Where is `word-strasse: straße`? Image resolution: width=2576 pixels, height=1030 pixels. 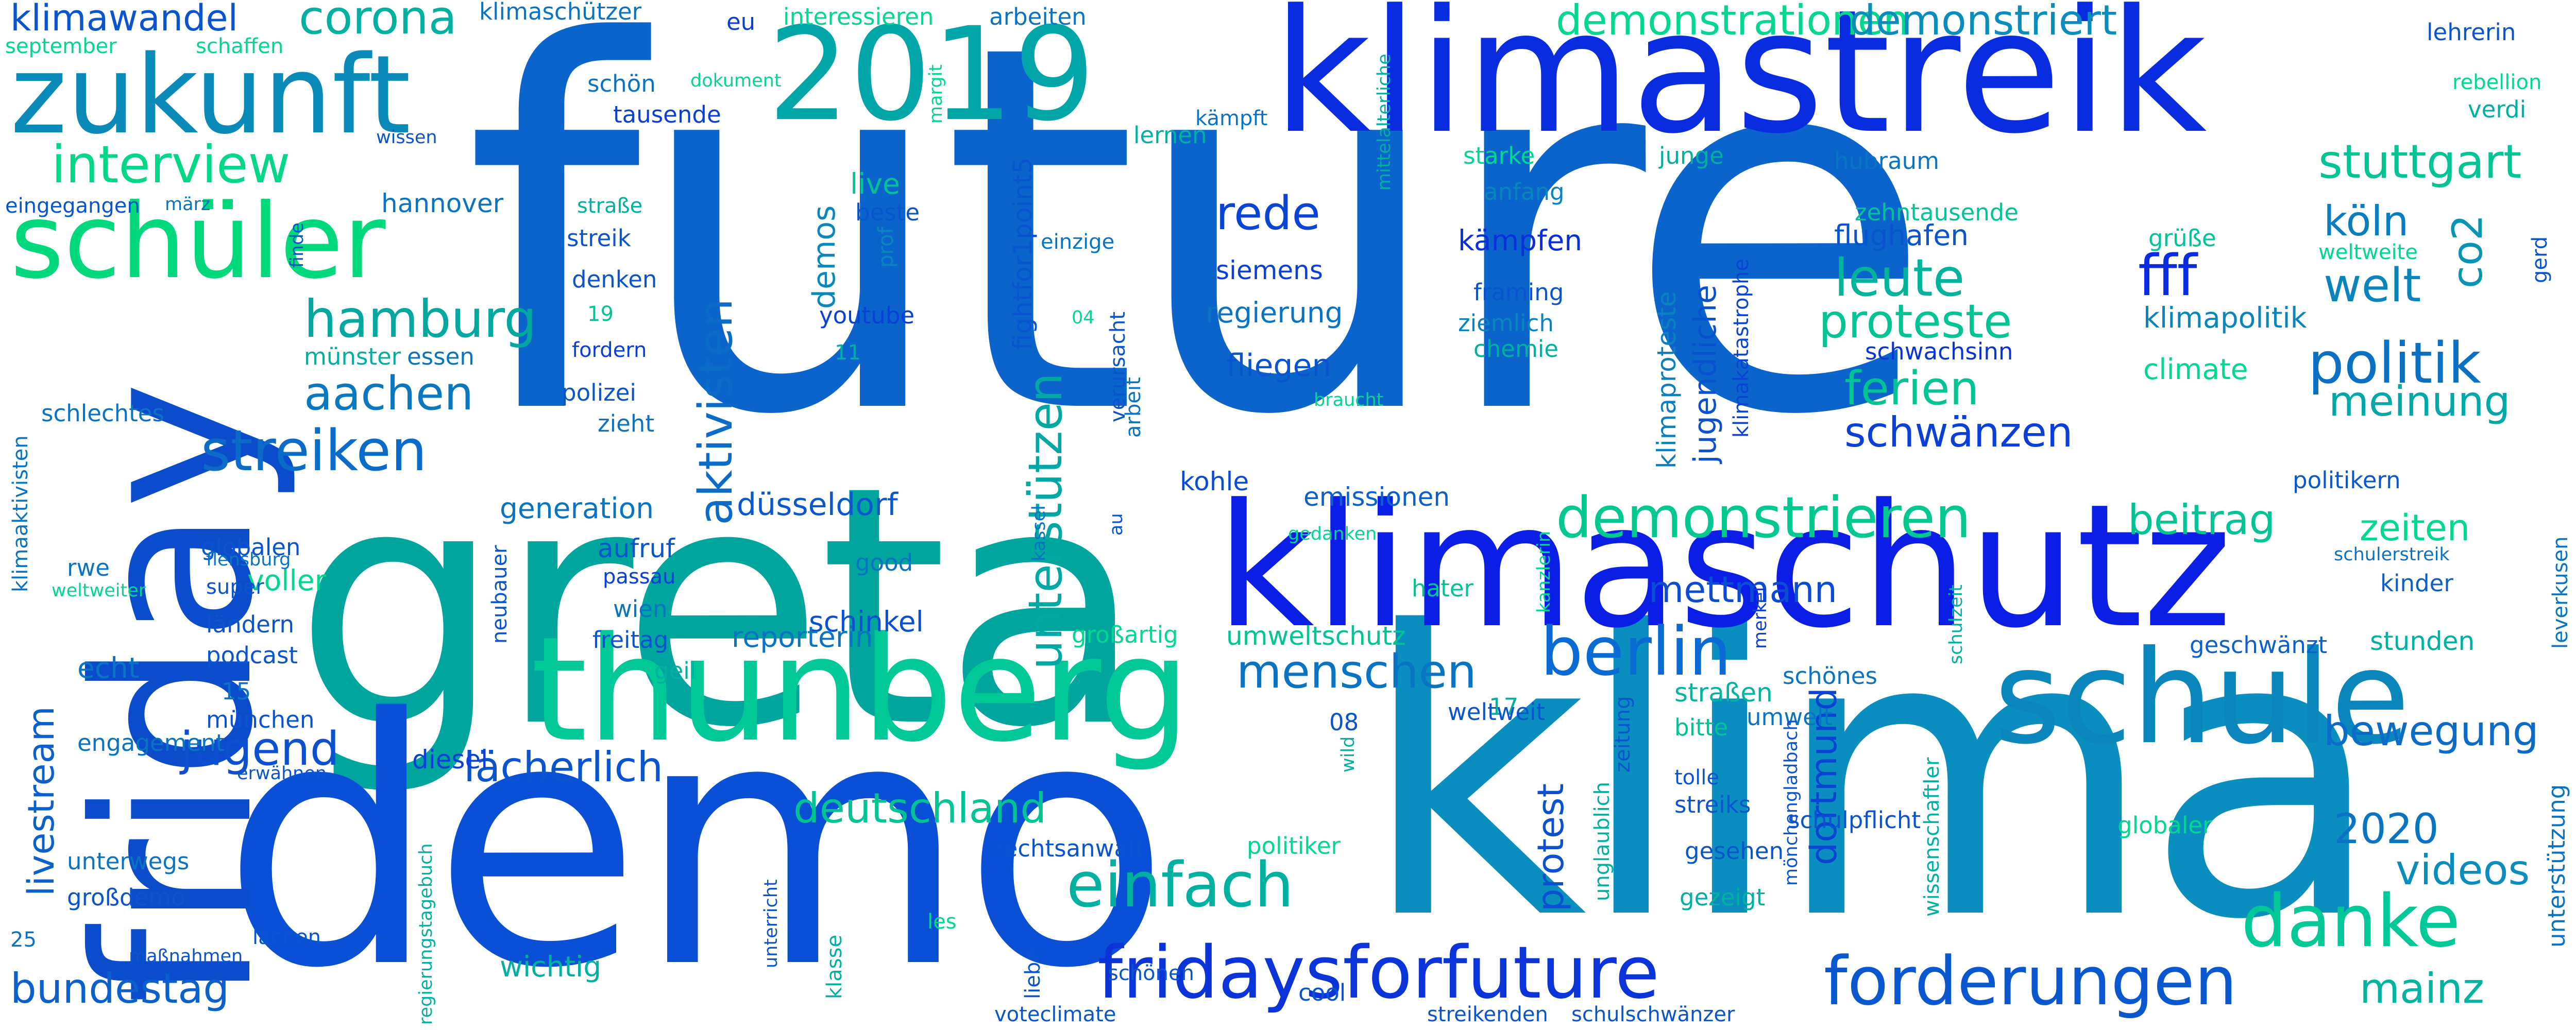 word-strasse: straße is located at coordinates (610, 206).